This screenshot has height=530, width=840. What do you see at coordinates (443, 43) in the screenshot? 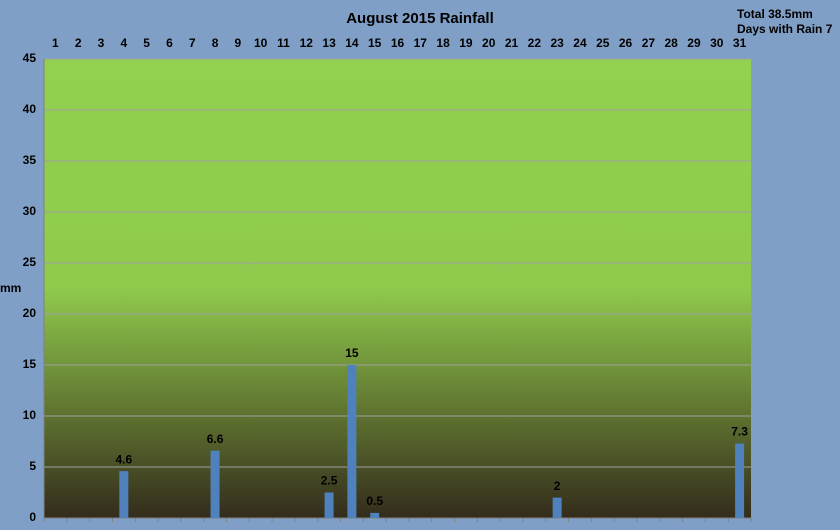
I see `x-tick-label: 18` at bounding box center [443, 43].